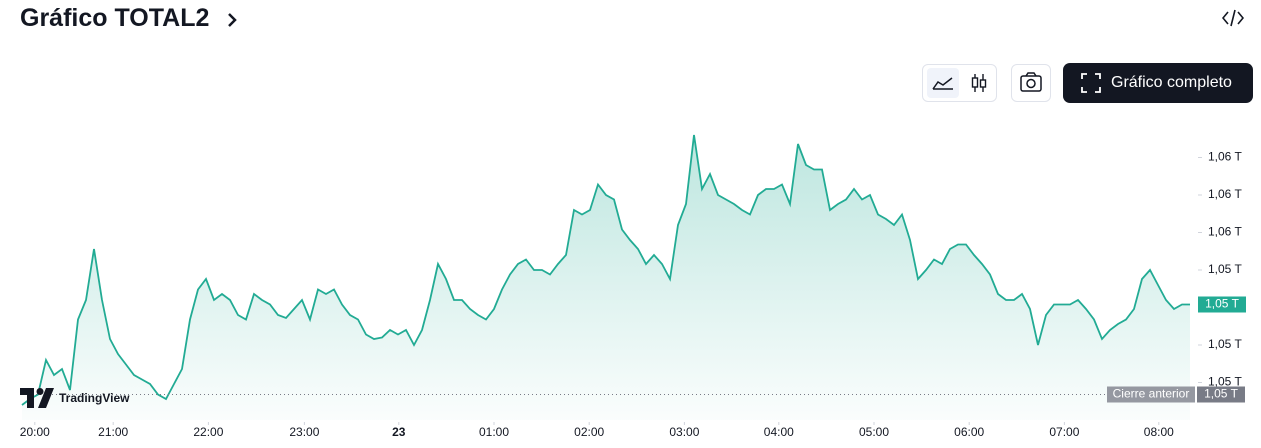  I want to click on x-tick-label: 05:00, so click(874, 432).